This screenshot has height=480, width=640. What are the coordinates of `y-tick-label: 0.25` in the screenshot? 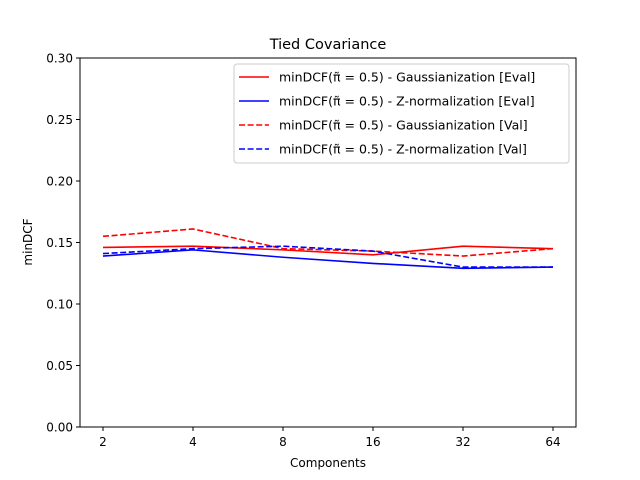 It's located at (59, 120).